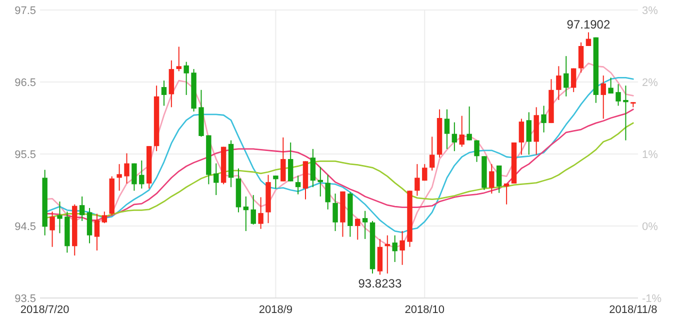  What do you see at coordinates (25, 227) in the screenshot?
I see `y-tick-label: 94.5` at bounding box center [25, 227].